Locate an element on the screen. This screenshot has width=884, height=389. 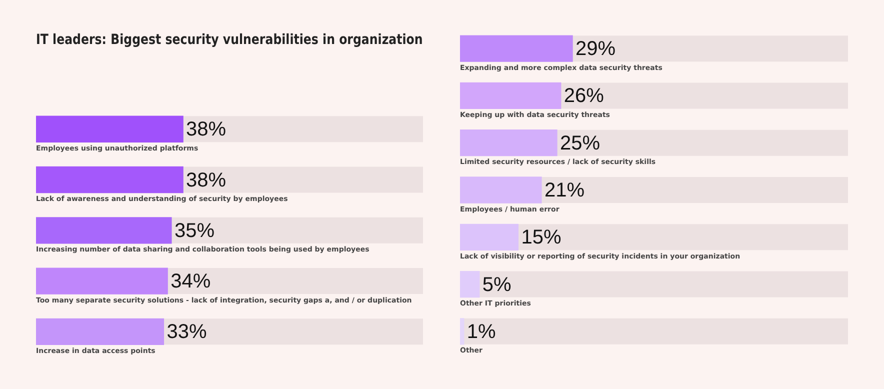
data-label: 1% is located at coordinates (481, 331).